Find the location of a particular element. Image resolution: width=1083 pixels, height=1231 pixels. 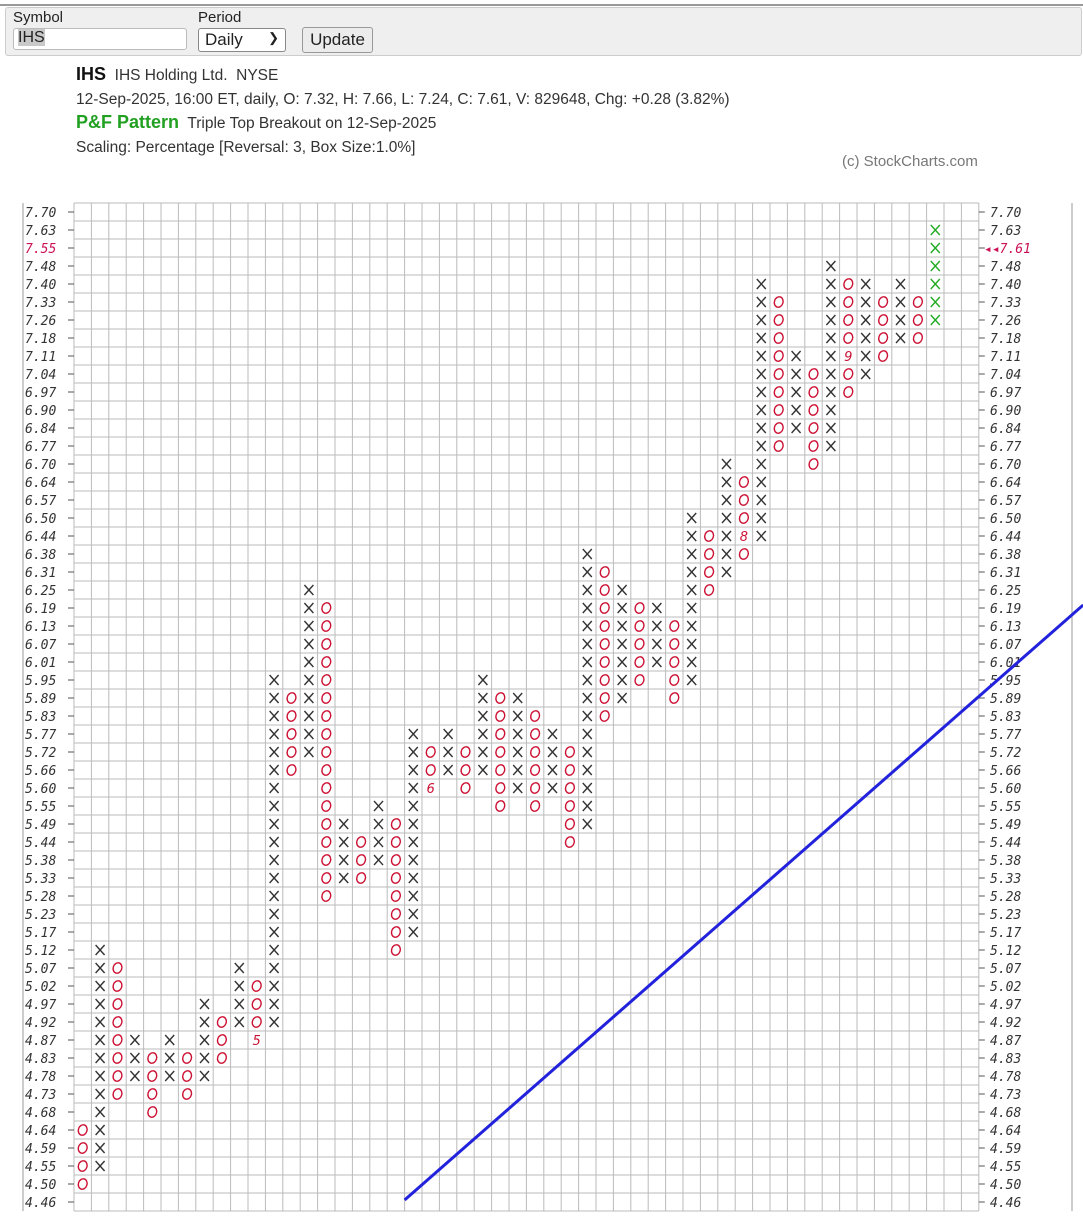

y-tick-label-right: 4.59 is located at coordinates (1005, 1149).